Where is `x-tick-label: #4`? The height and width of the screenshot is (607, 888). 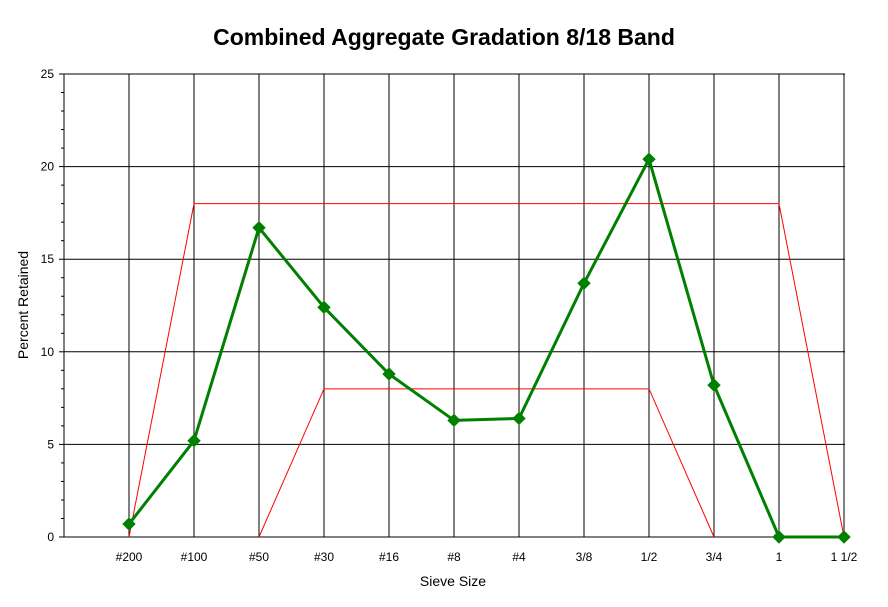 x-tick-label: #4 is located at coordinates (519, 557).